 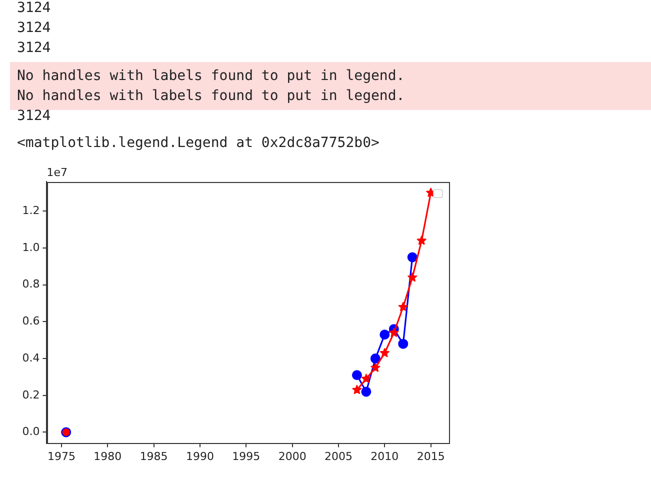 I want to click on y-tick-label: 0.8, so click(x=31, y=284).